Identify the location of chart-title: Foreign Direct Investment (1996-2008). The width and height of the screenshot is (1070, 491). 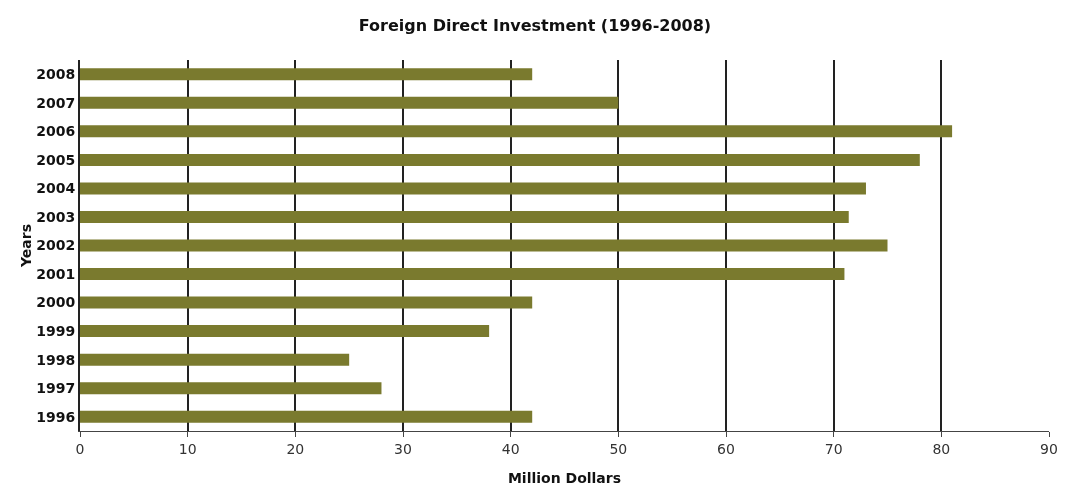
(535, 25).